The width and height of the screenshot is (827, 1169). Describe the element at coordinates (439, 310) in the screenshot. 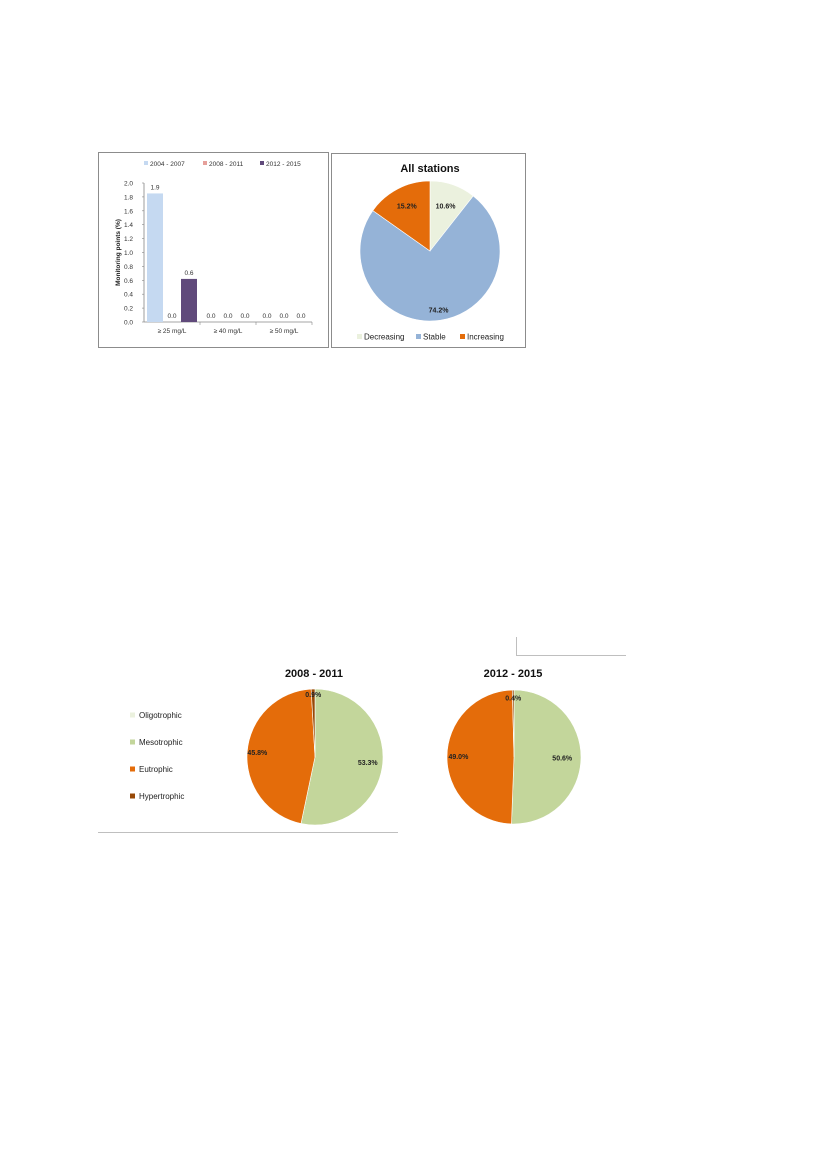

I see `pie-label-stable-0: 74.2%` at that location.